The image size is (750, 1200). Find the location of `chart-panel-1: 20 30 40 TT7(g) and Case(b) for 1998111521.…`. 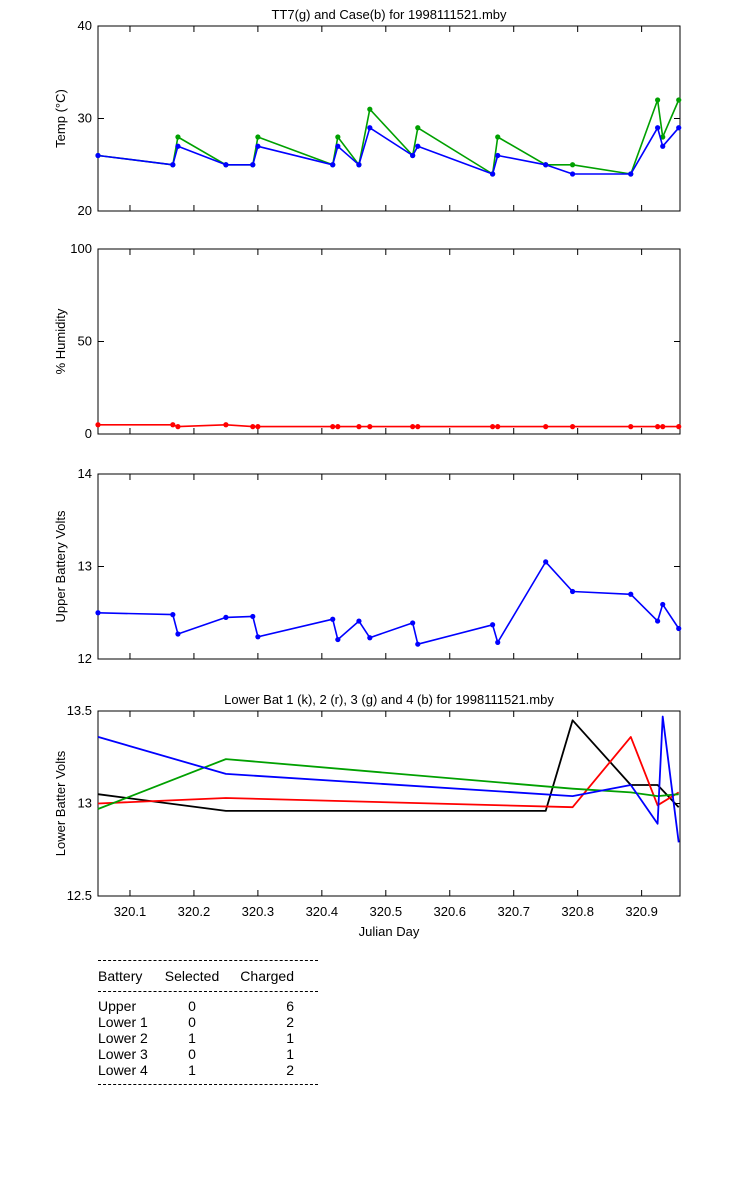

chart-panel-1: 20 30 40 TT7(g) and Case(b) for 1998111521.… is located at coordinates (367, 112).